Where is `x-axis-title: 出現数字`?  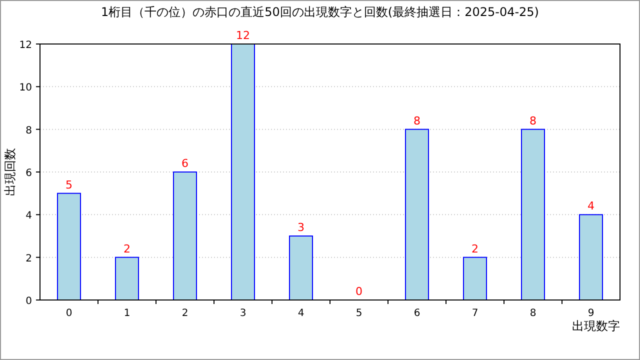
x-axis-title: 出現数字 is located at coordinates (596, 326).